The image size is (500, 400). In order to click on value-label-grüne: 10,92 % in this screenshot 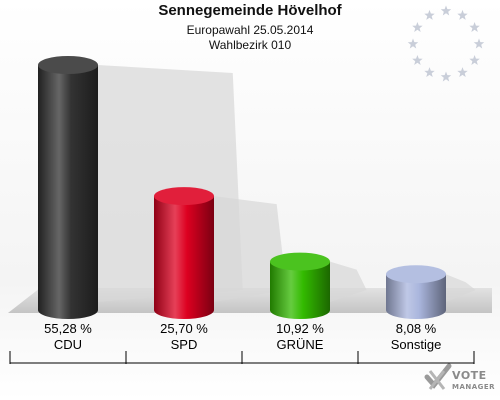, I will do `click(300, 328)`.